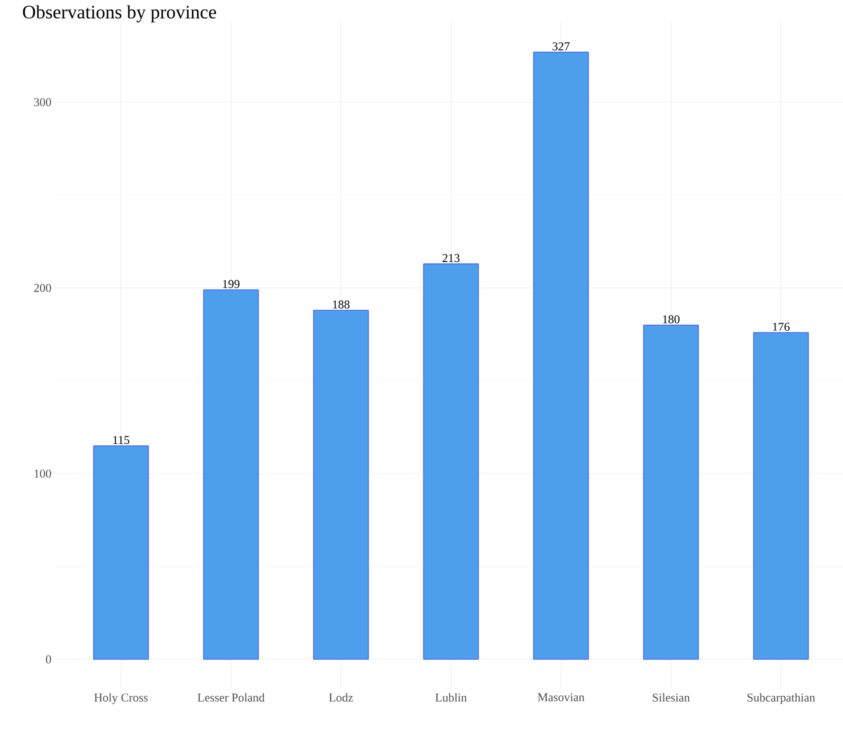 This screenshot has width=843, height=738. Describe the element at coordinates (671, 697) in the screenshot. I see `x-tick-label: Silesian` at that location.